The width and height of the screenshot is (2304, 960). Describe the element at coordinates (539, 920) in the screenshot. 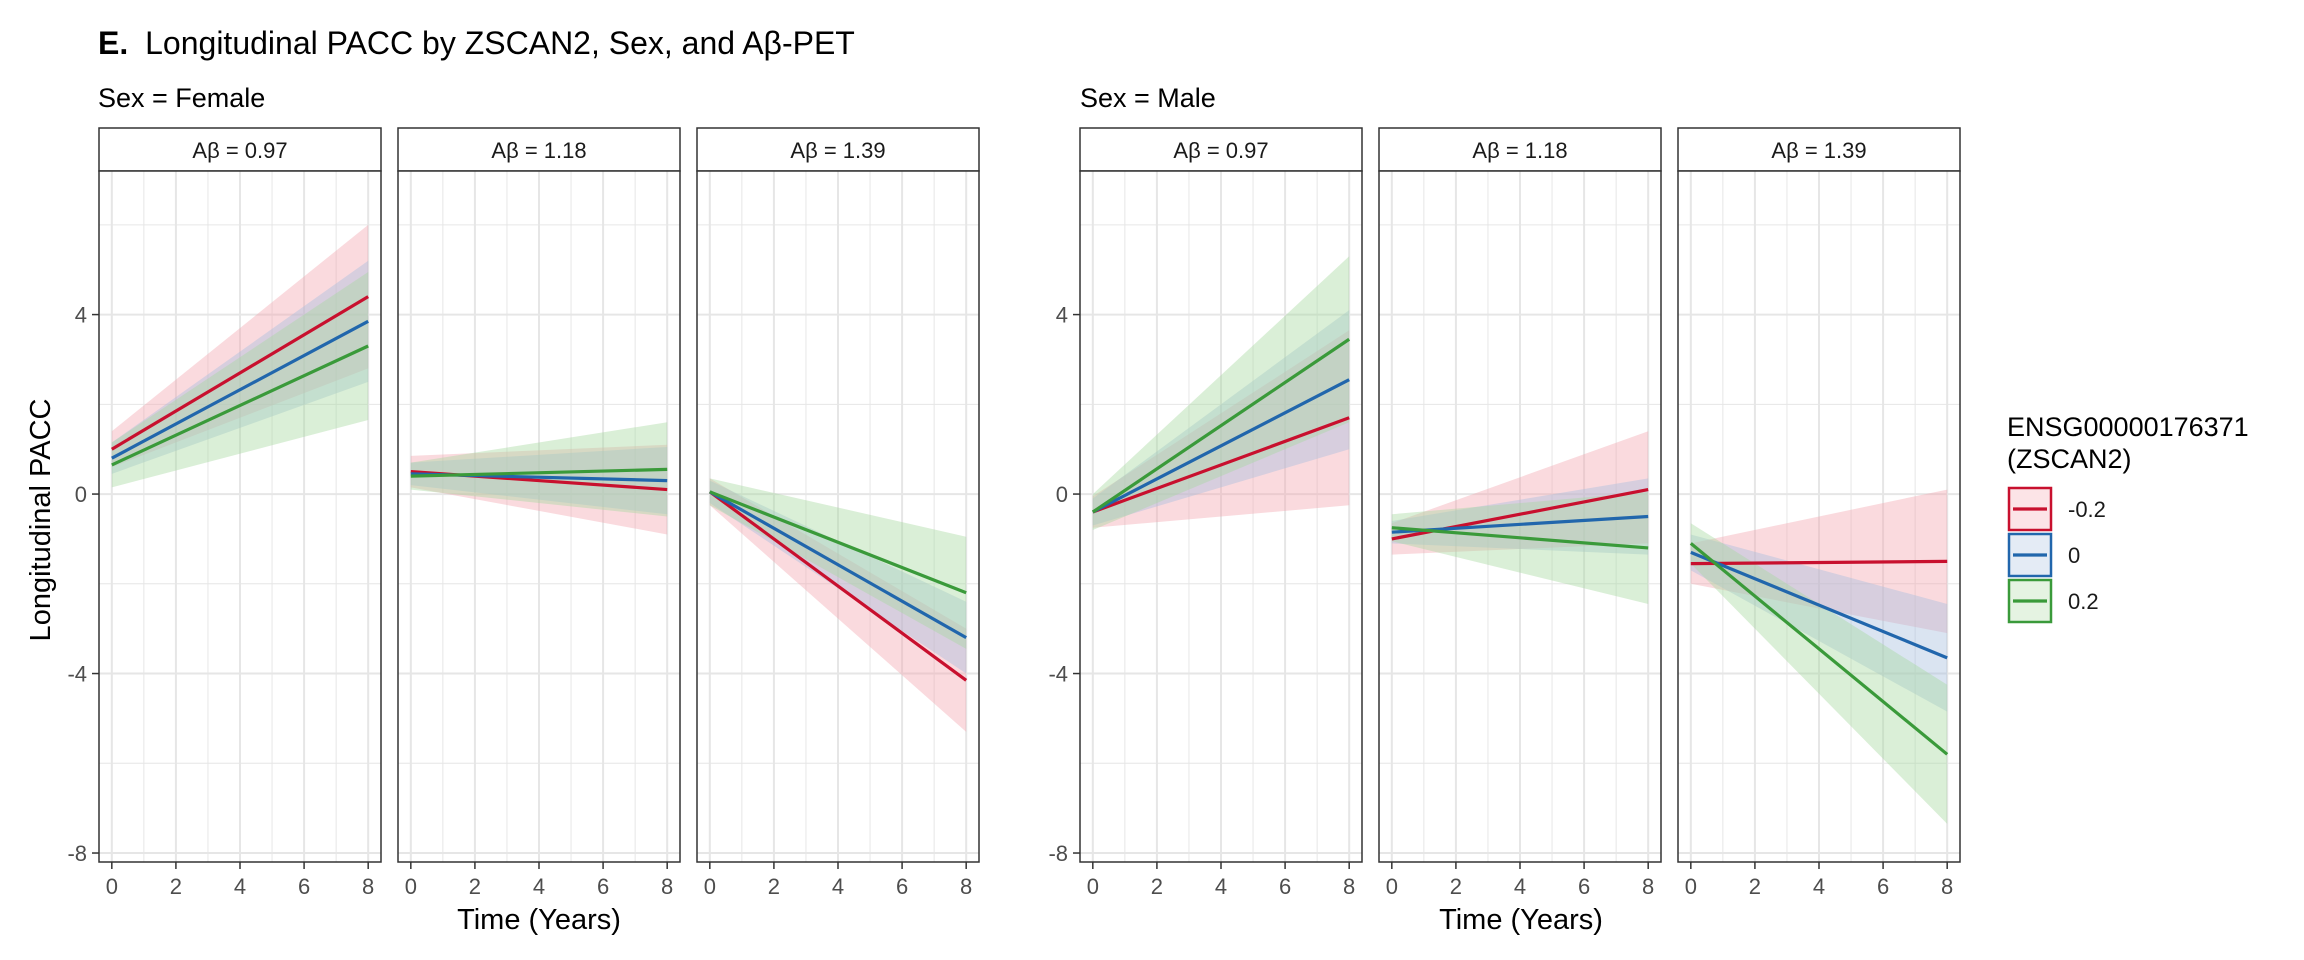

I see `x-axis-title-female: Time (Years)` at that location.